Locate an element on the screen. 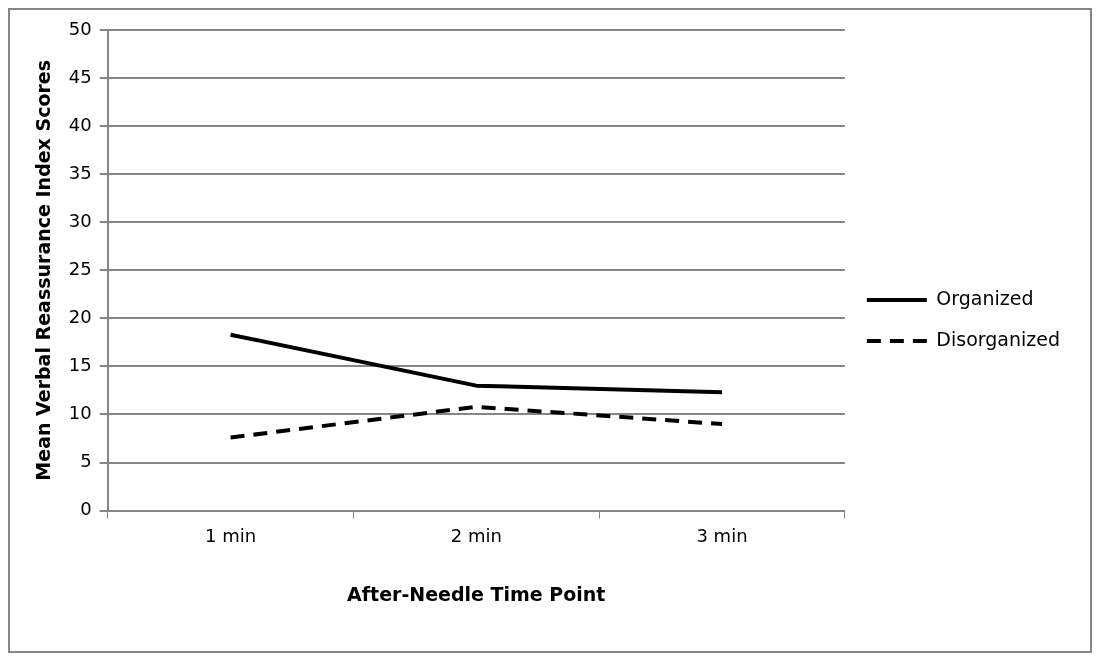  legend-label: Disorganized is located at coordinates (998, 338).